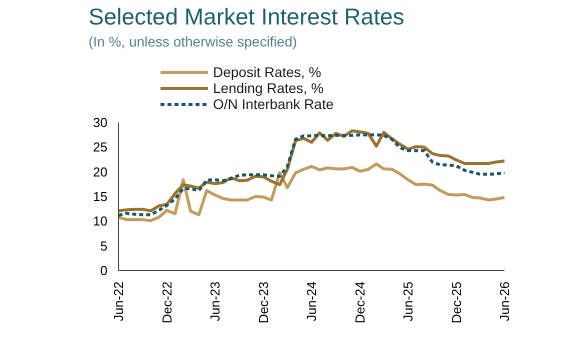 The width and height of the screenshot is (576, 348). Describe the element at coordinates (246, 17) in the screenshot. I see `chart-title: Selected Market Interest Rates` at that location.